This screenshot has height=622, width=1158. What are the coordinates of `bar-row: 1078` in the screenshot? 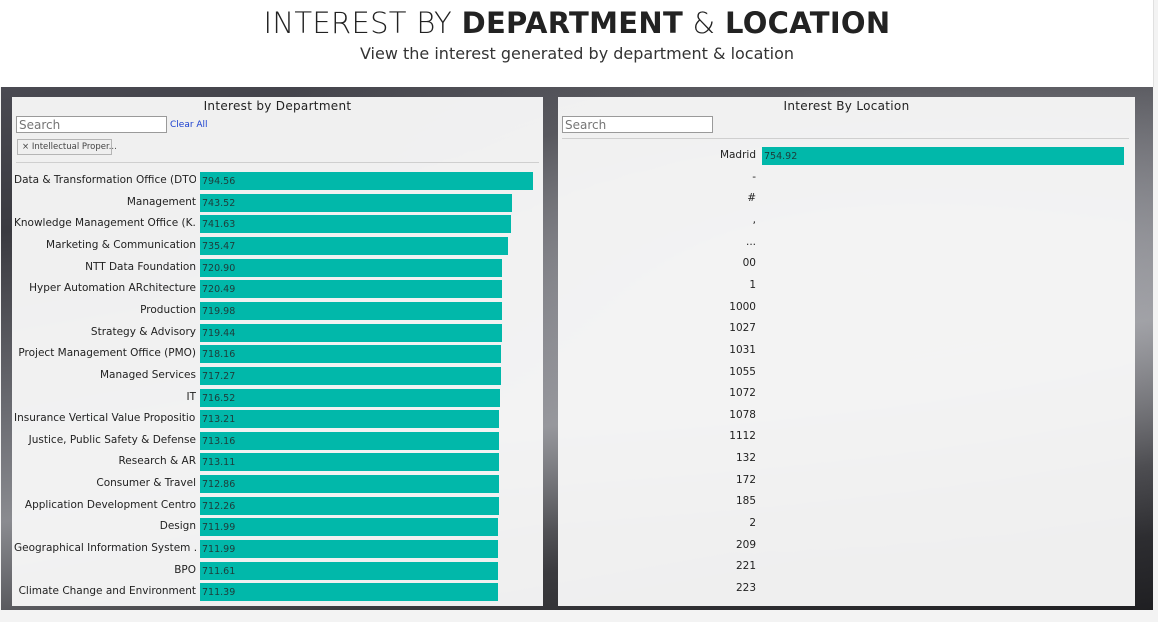 It's located at (846, 416).